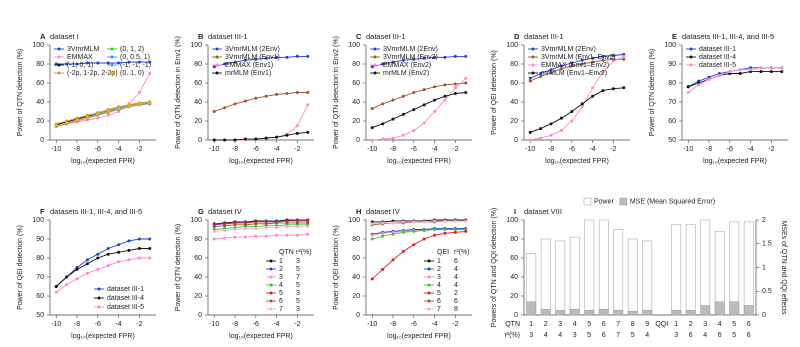 The image size is (800, 347). What do you see at coordinates (574, 73) in the screenshot?
I see `legend-label: mrMLM (Env1–Env2)` at bounding box center [574, 73].